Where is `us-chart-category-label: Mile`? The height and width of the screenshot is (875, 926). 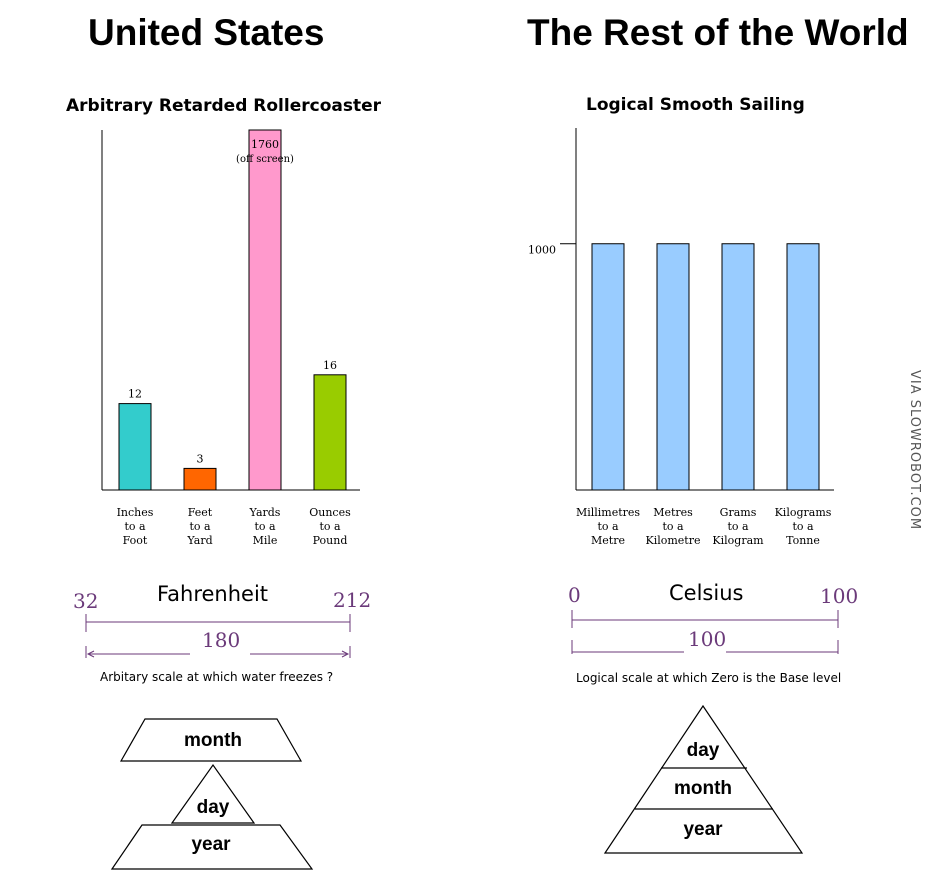 us-chart-category-label: Mile is located at coordinates (265, 540).